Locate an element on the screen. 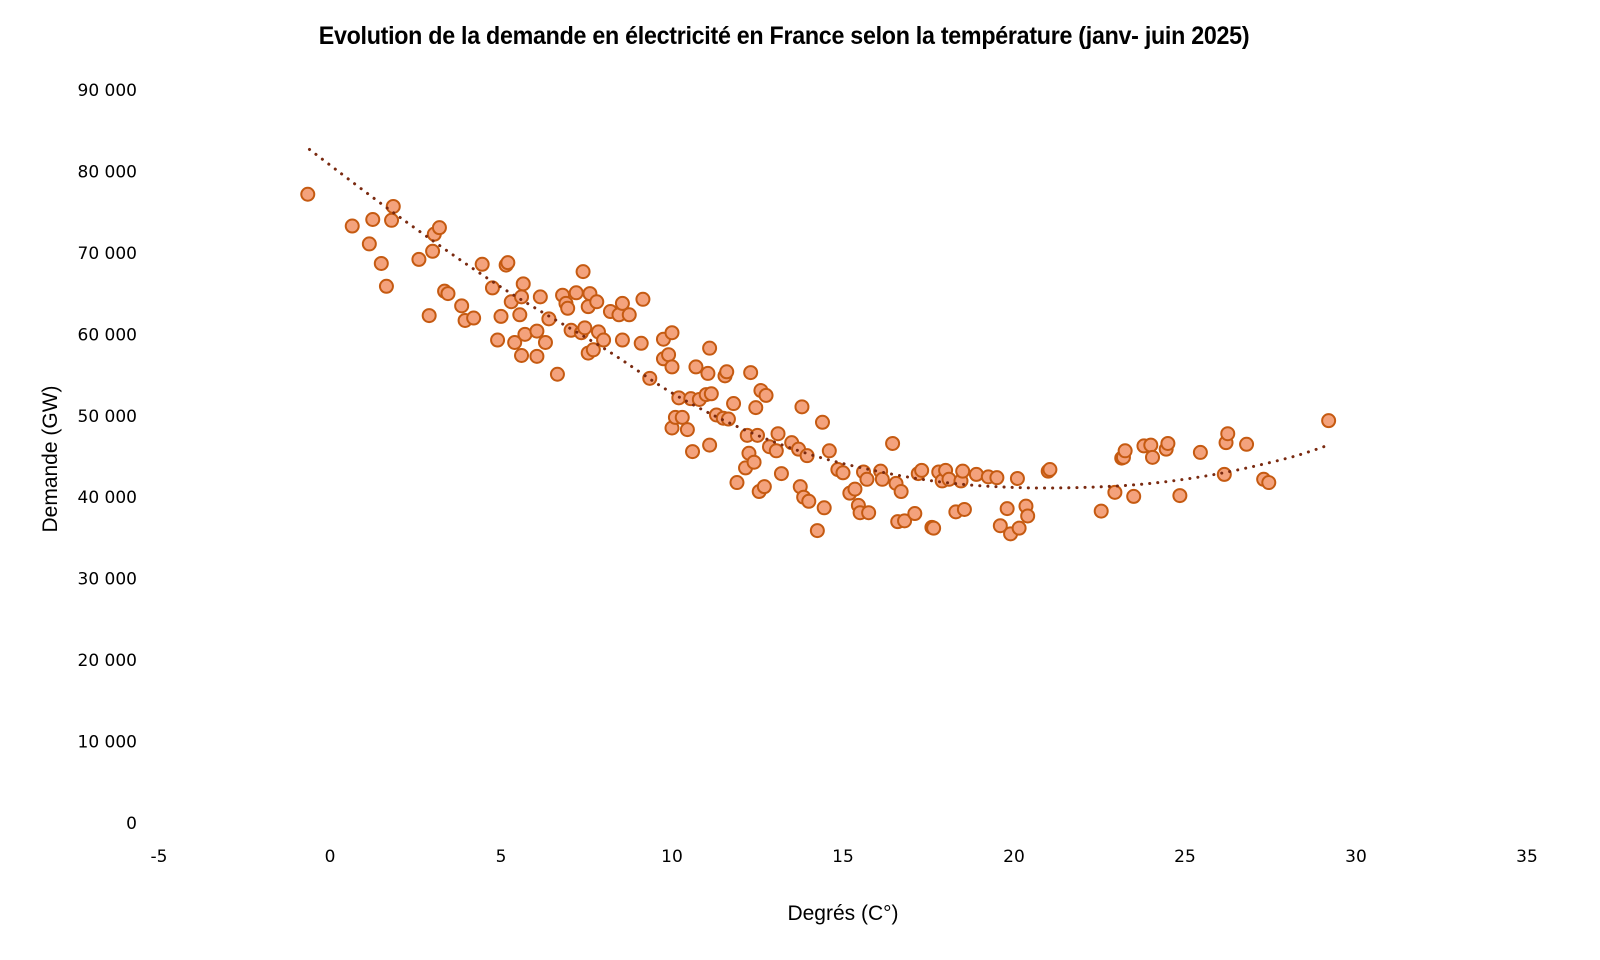 The image size is (1600, 960). x-tick-label: 10 is located at coordinates (672, 857).